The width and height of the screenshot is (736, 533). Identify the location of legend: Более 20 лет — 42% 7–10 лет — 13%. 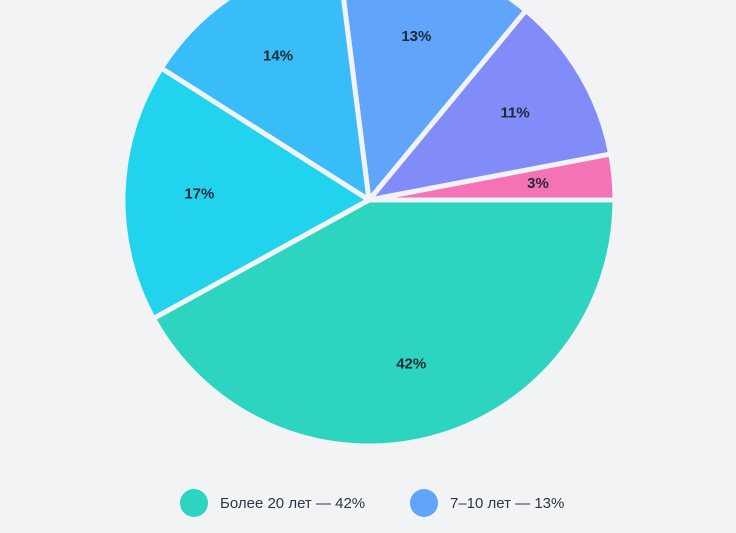
(368, 503).